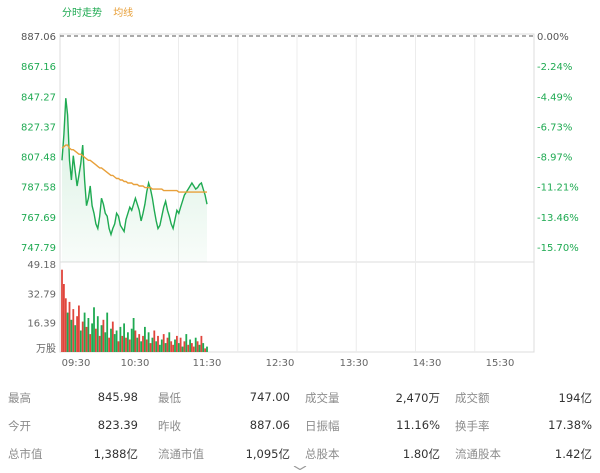 The image size is (600, 473). Describe the element at coordinates (575, 398) in the screenshot. I see `stat-value: 194亿` at that location.